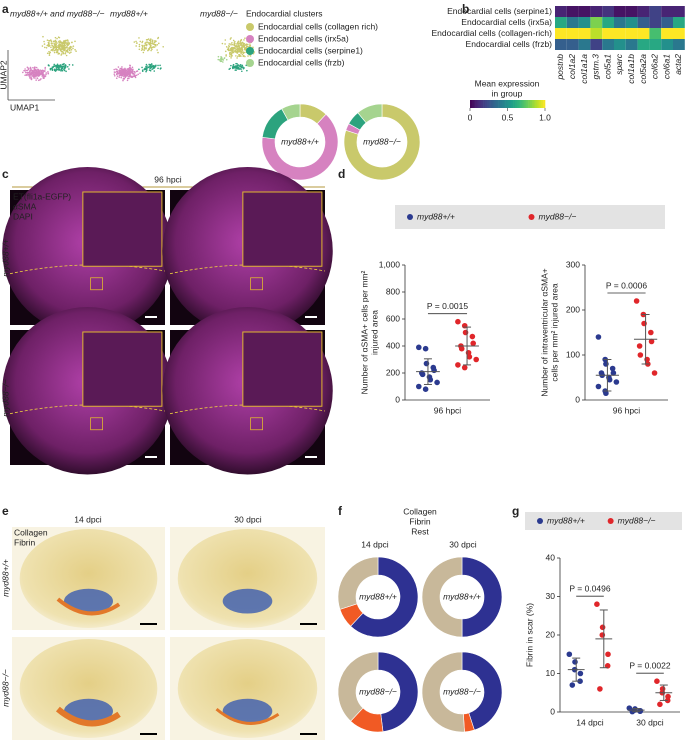  What do you see at coordinates (678, 64) in the screenshot?
I see `heatmap-column-label: acta2` at bounding box center [678, 64].